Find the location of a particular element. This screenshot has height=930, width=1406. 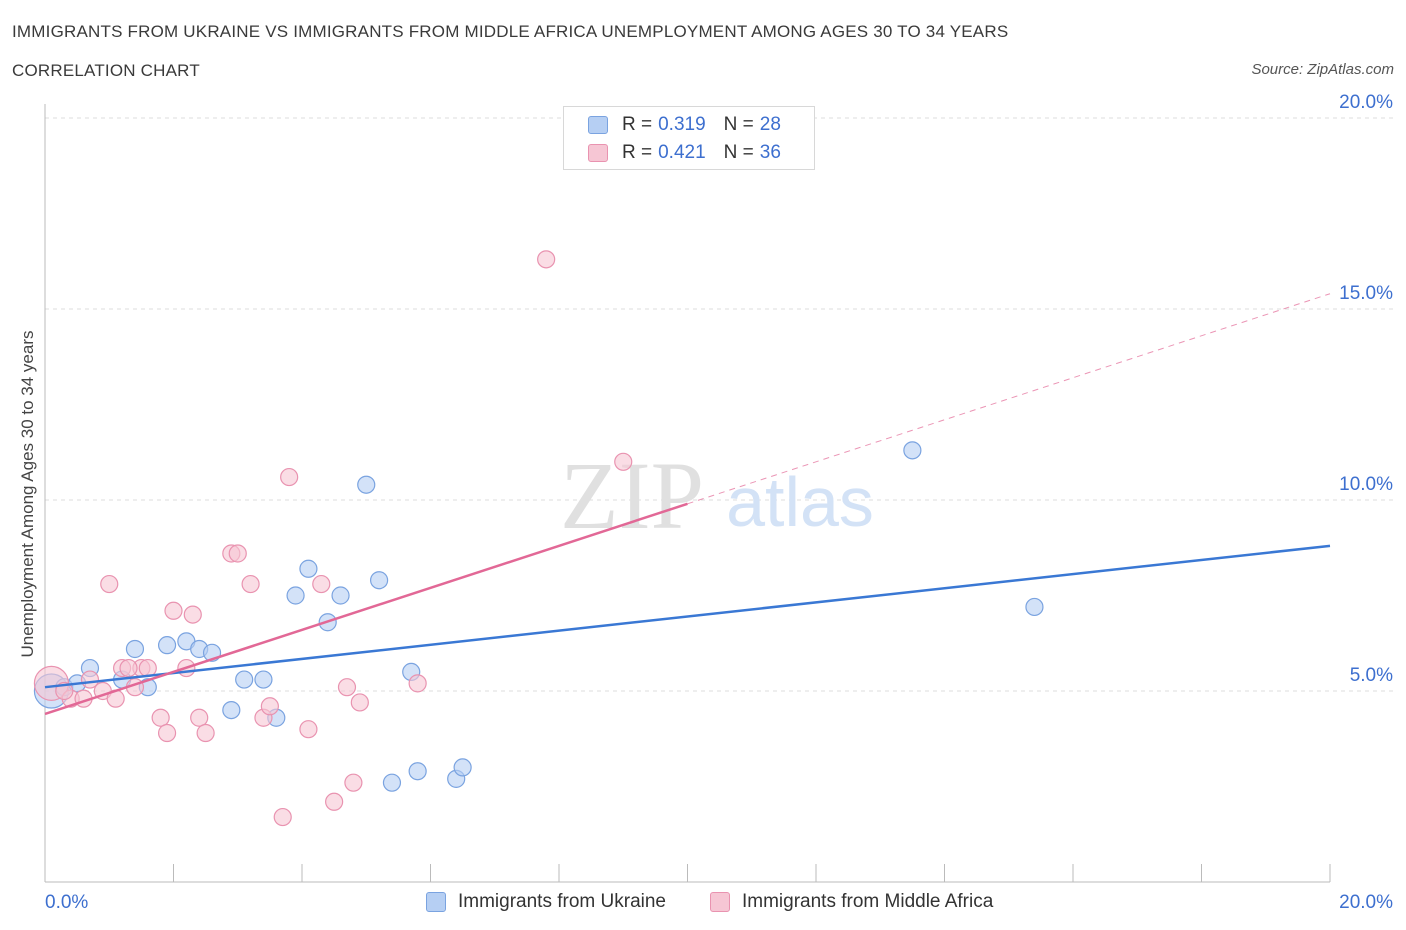

y-tick-label: 20.0% is located at coordinates (1366, 102).